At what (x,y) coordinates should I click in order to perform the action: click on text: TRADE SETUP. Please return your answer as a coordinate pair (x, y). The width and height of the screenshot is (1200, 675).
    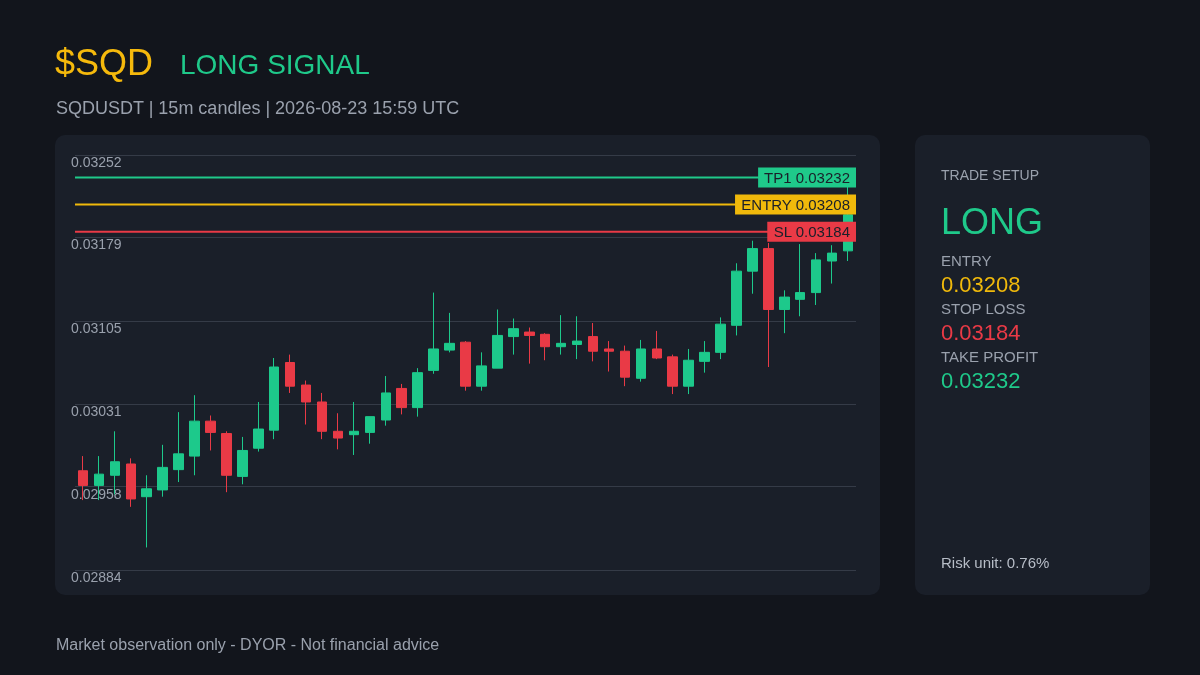
    Looking at the image, I should click on (990, 175).